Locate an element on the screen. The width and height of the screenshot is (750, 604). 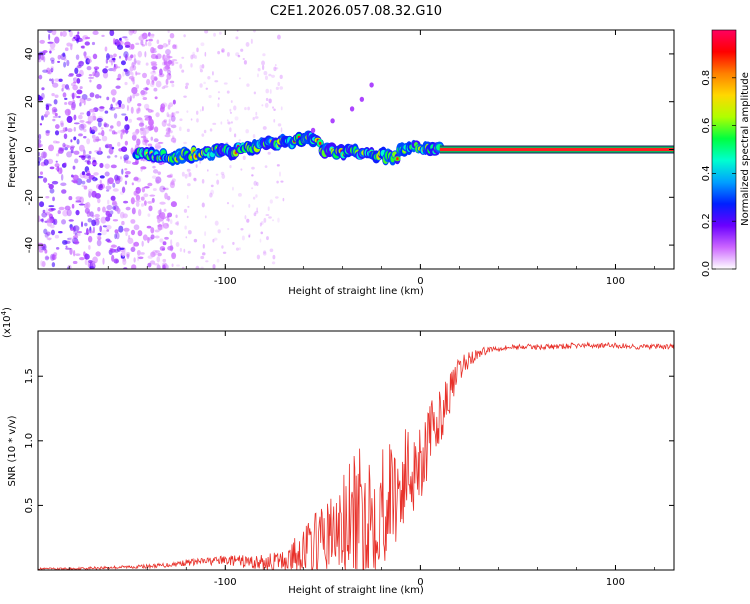
spectrogram-branch-blob is located at coordinates (362, 99).